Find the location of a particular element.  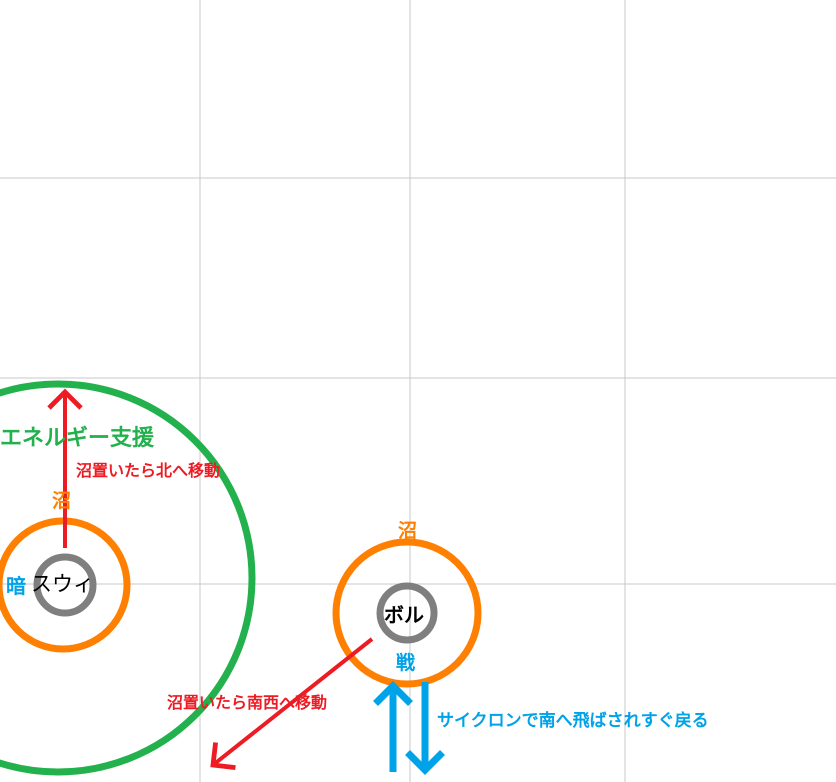

swui-unit-label: スウィ is located at coordinates (62, 584).